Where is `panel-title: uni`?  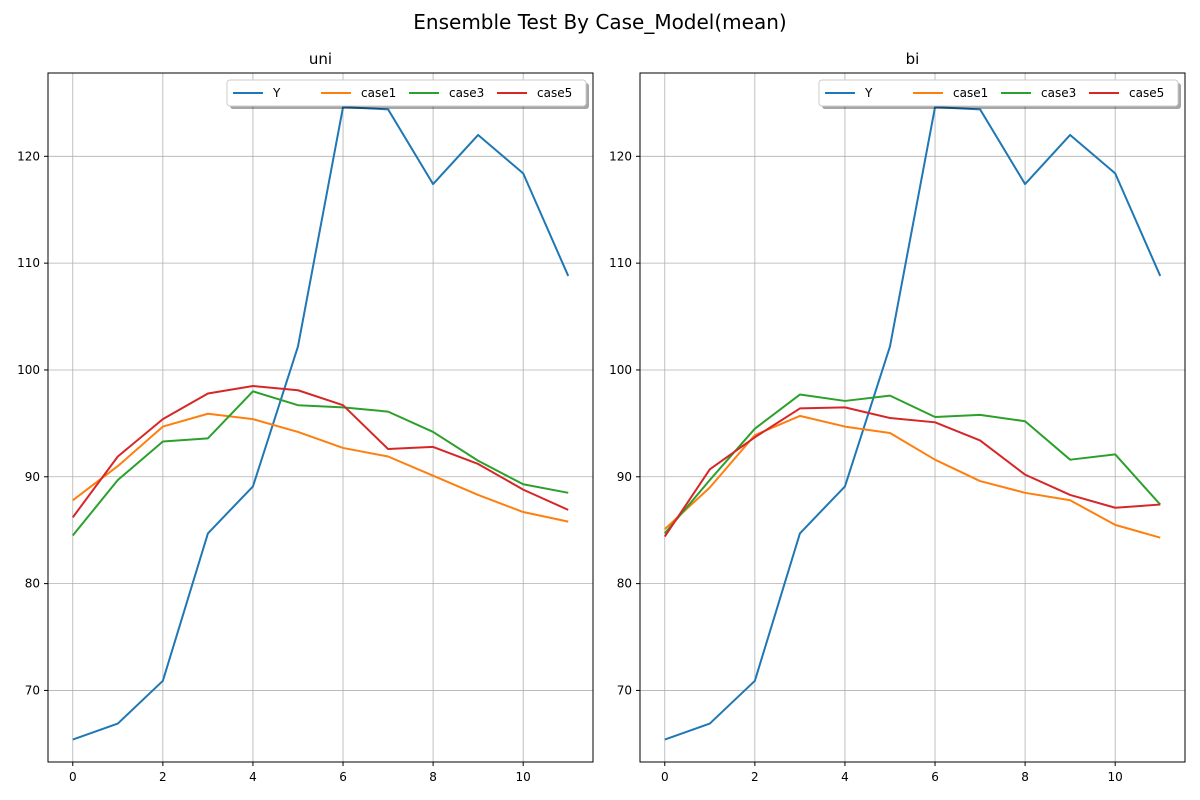
panel-title: uni is located at coordinates (320, 59).